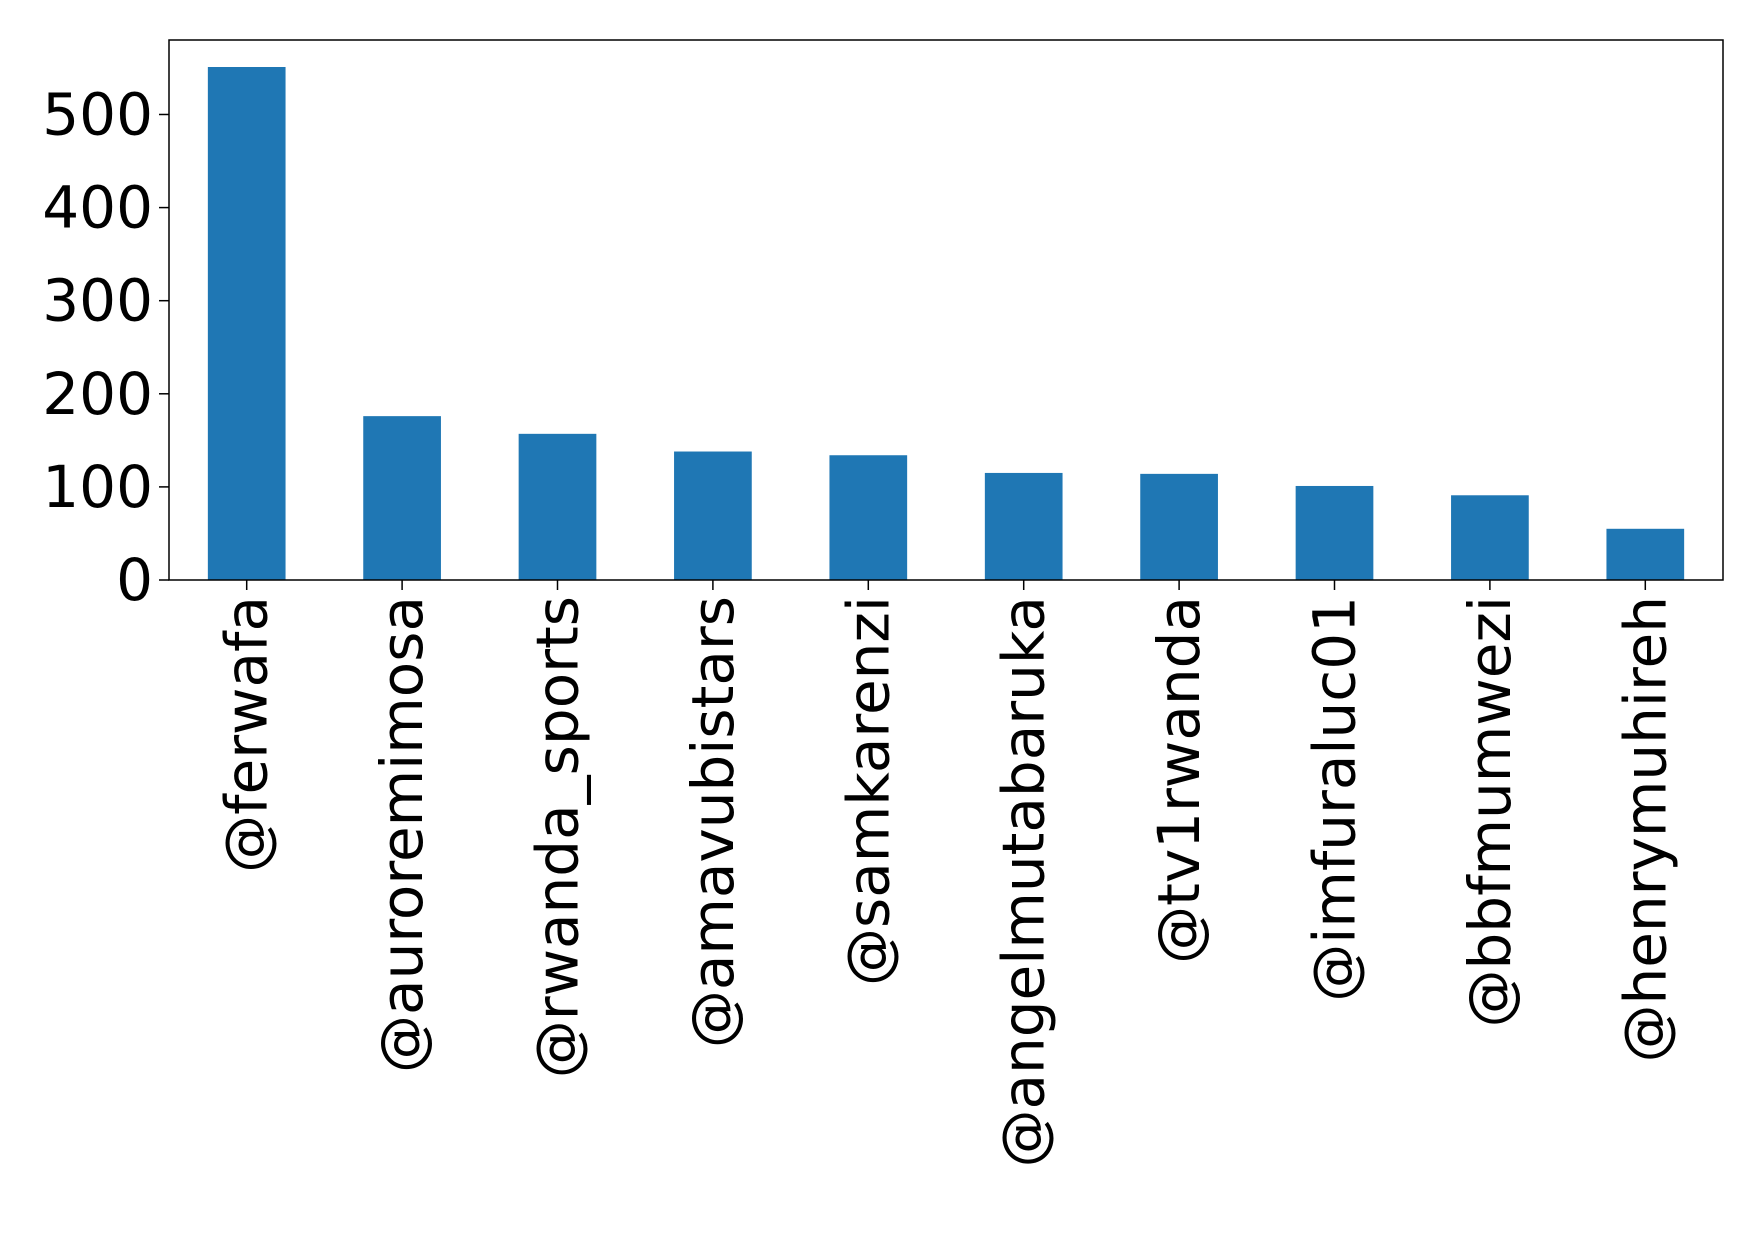 This screenshot has height=1247, width=1759. I want to click on bar-tv1rwanda, so click(1179, 526).